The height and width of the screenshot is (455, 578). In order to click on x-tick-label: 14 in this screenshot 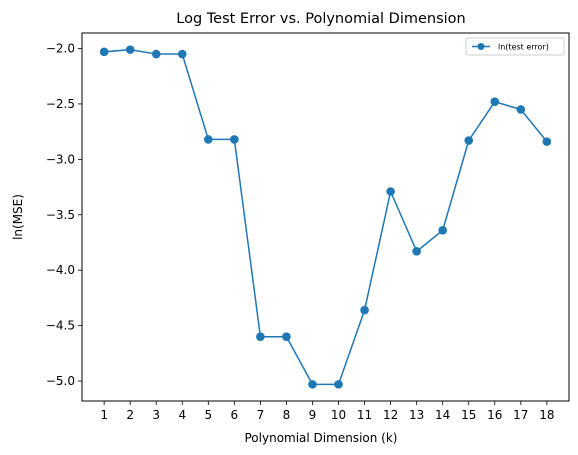, I will do `click(442, 415)`.